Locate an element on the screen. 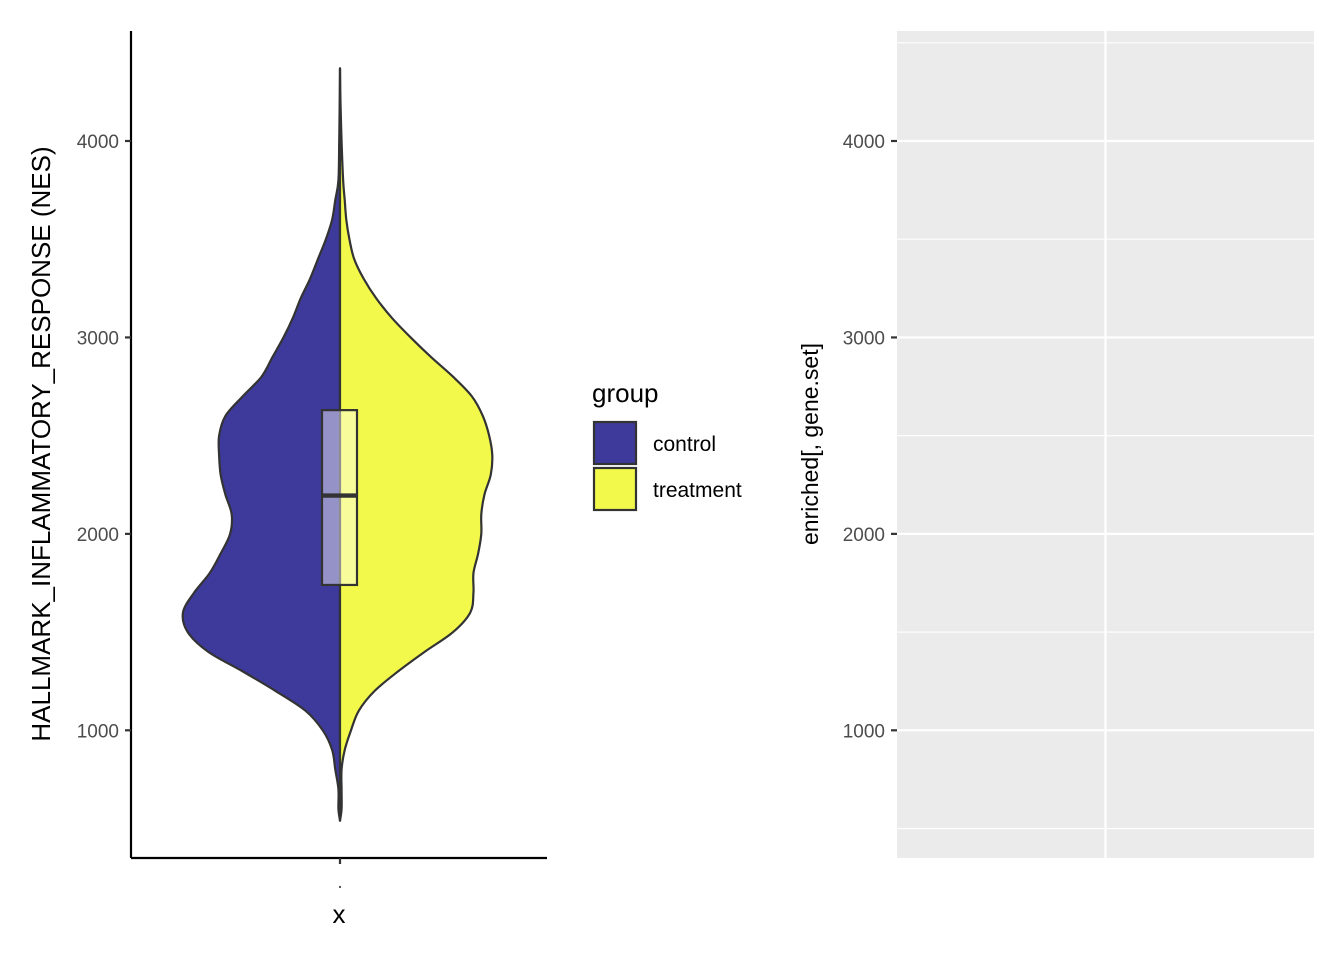  violin-treatment is located at coordinates (416, 444).